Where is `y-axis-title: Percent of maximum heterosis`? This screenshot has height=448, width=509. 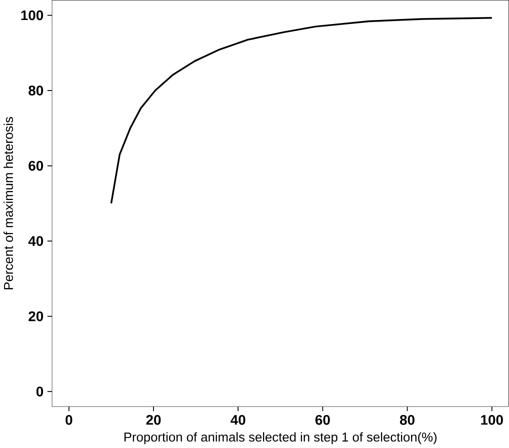
y-axis-title: Percent of maximum heterosis is located at coordinates (9, 203).